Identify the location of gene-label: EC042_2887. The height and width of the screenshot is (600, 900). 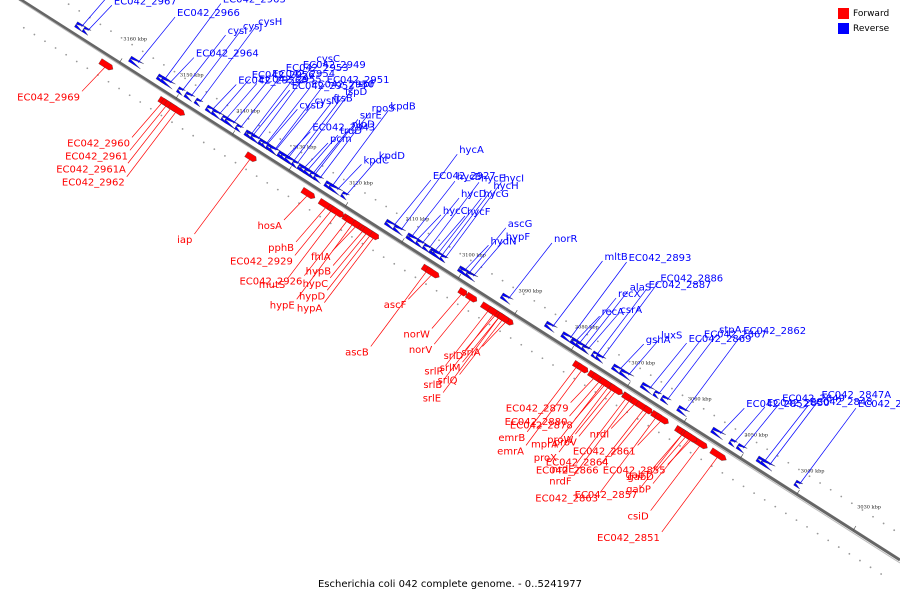
(680, 285).